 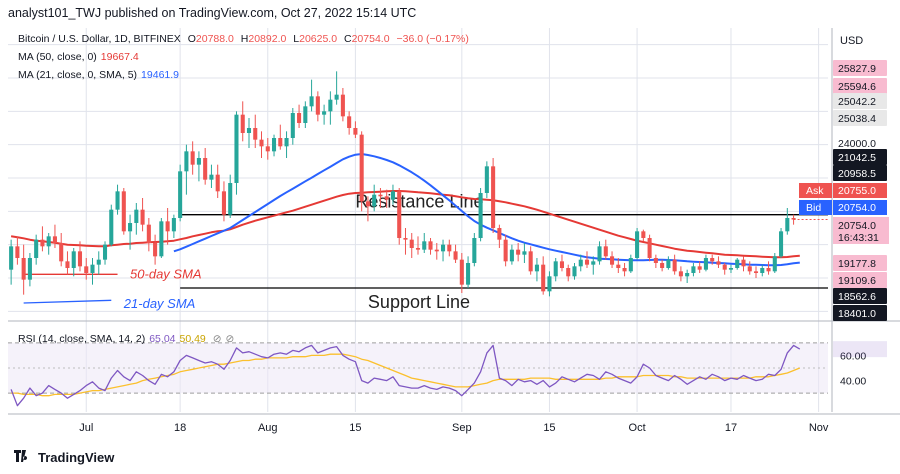 I want to click on close-label: C, so click(x=348, y=39).